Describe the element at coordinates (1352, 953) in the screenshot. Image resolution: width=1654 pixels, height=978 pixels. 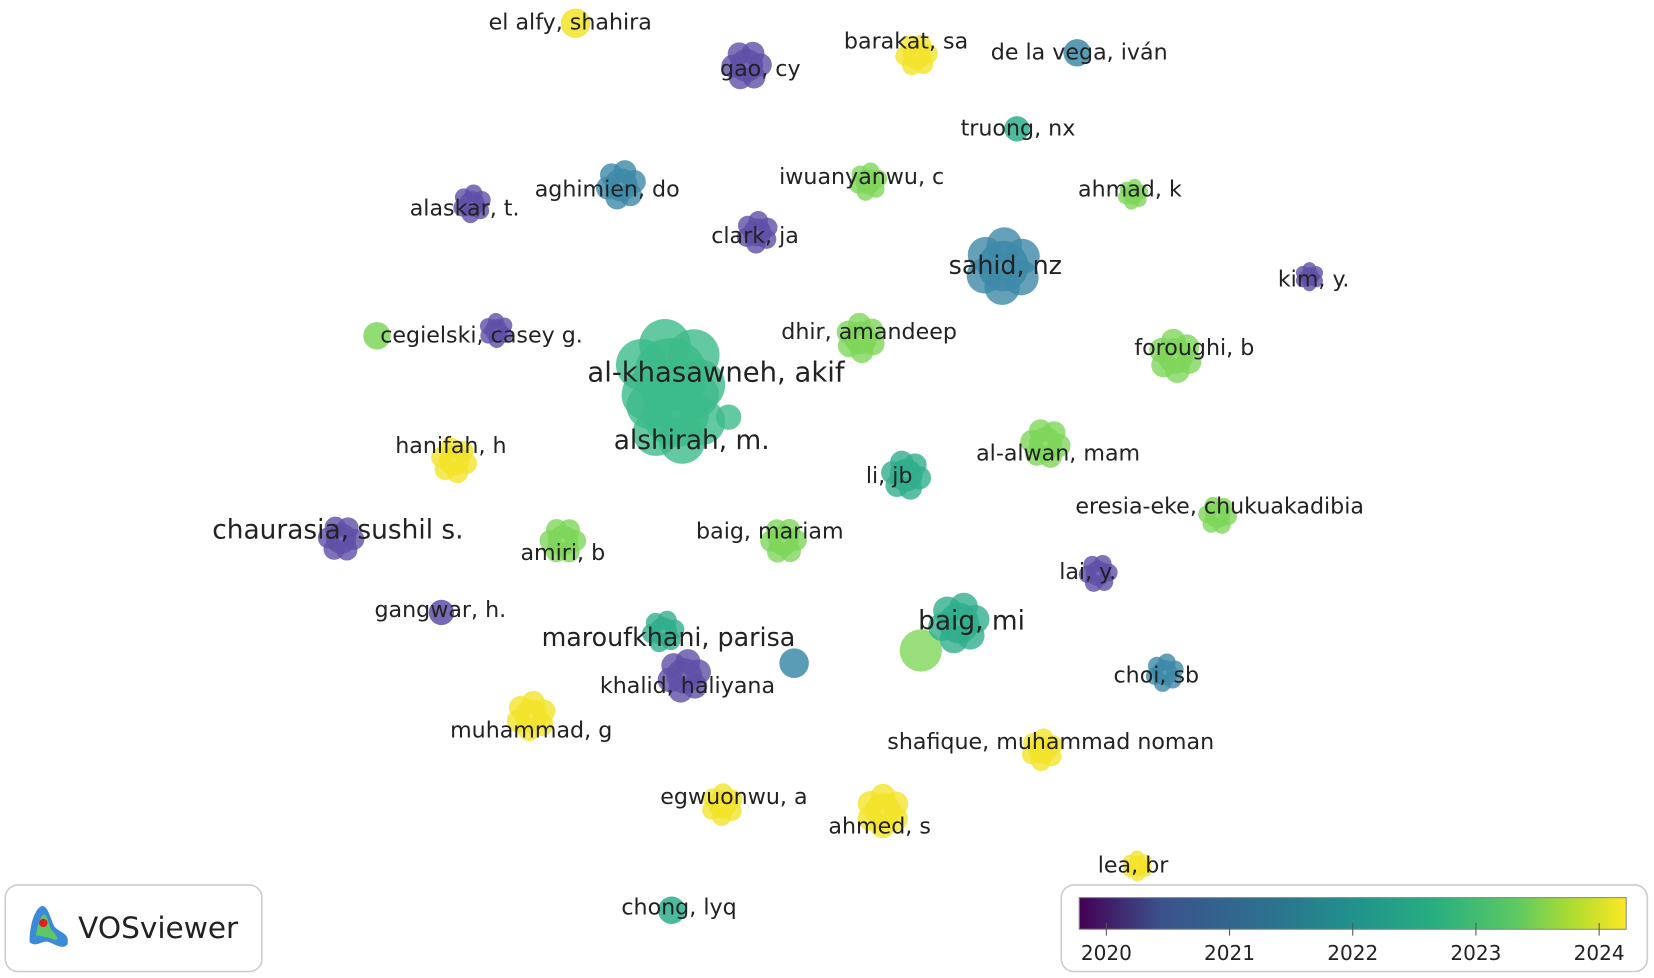
I see `colorbar-tick-label: 2022` at that location.